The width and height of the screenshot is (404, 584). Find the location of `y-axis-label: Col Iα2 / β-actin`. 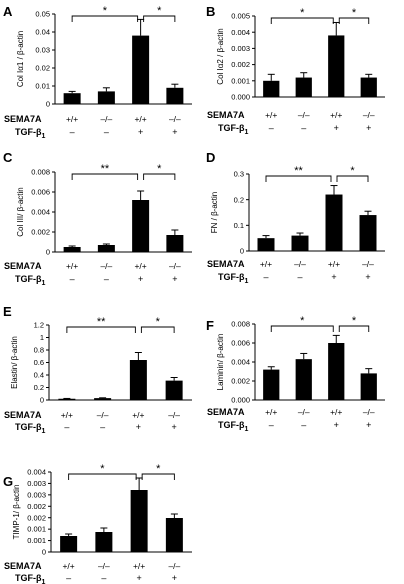

y-axis-label: Col Iα2 / β-actin is located at coordinates (220, 56).